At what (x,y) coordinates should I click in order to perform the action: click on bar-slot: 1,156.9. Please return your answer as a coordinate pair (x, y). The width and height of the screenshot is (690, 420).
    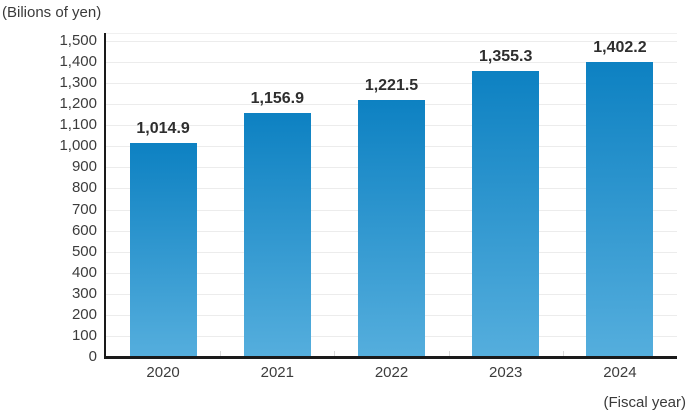
    Looking at the image, I should click on (277, 199).